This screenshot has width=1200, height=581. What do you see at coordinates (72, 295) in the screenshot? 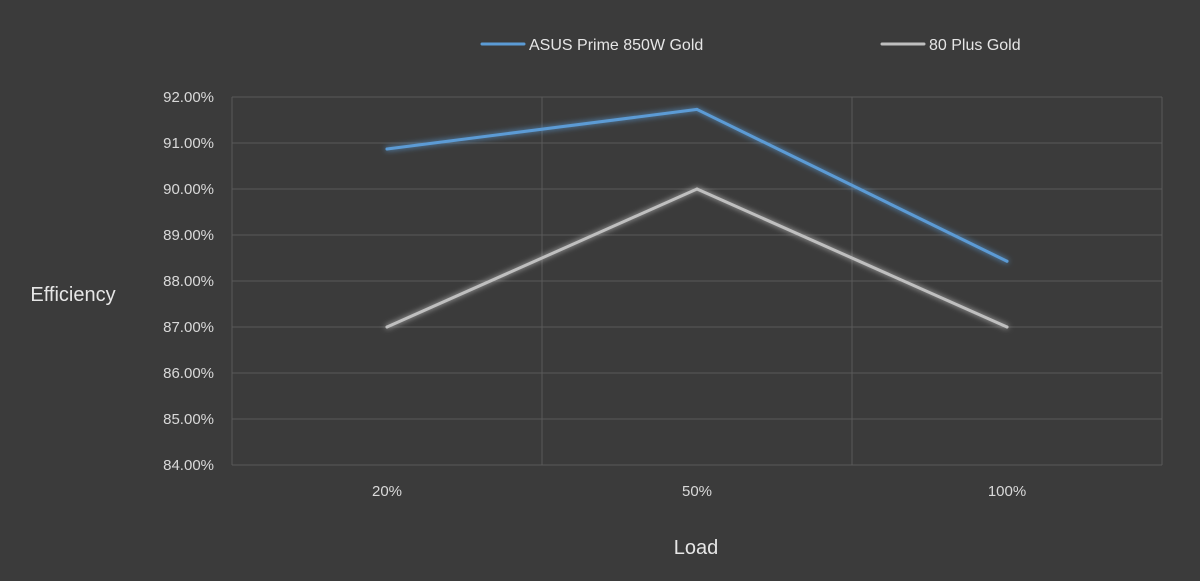
I see `y-axis-title: Efficiency` at bounding box center [72, 295].